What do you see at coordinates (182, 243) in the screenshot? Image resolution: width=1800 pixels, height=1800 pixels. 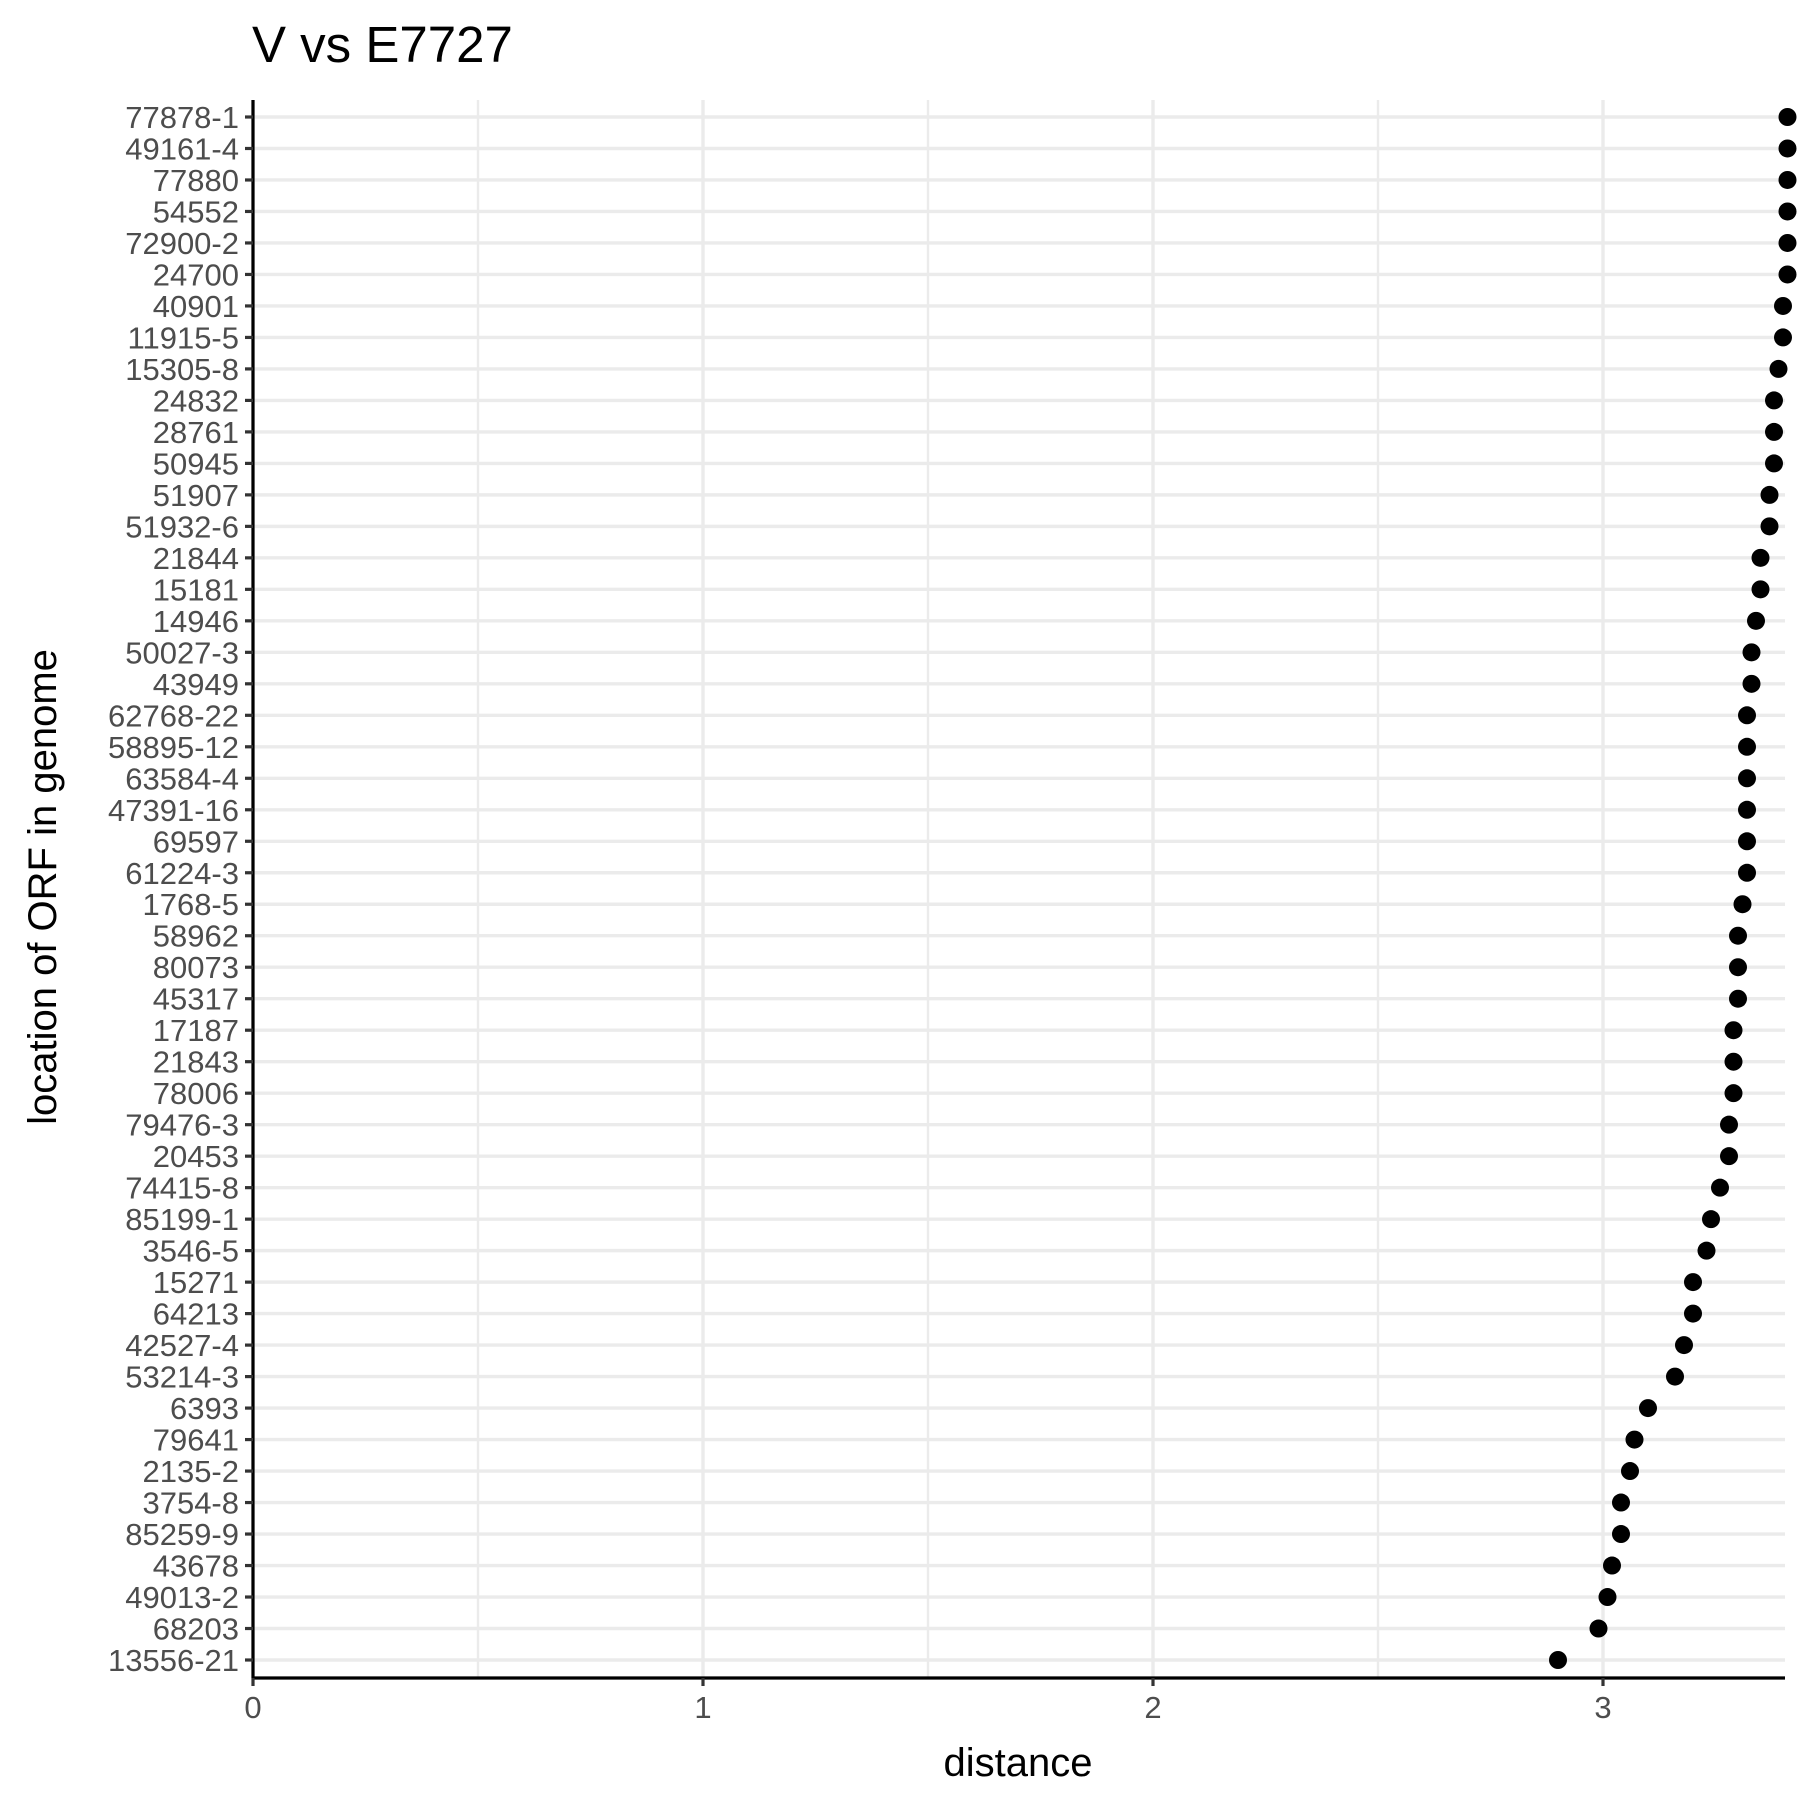 I see `y-tick-label: 72900-2` at bounding box center [182, 243].